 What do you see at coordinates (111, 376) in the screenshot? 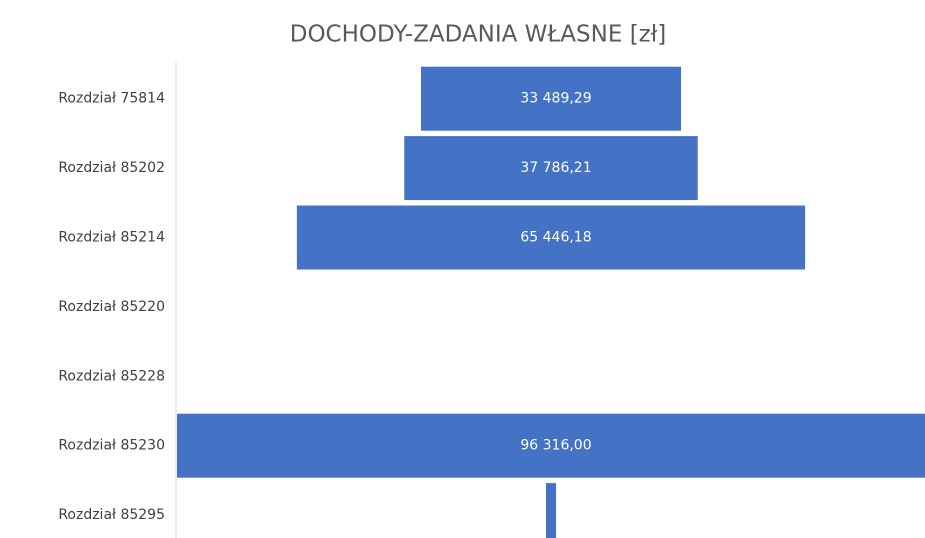
I see `category-label: Rozdział 85228` at bounding box center [111, 376].